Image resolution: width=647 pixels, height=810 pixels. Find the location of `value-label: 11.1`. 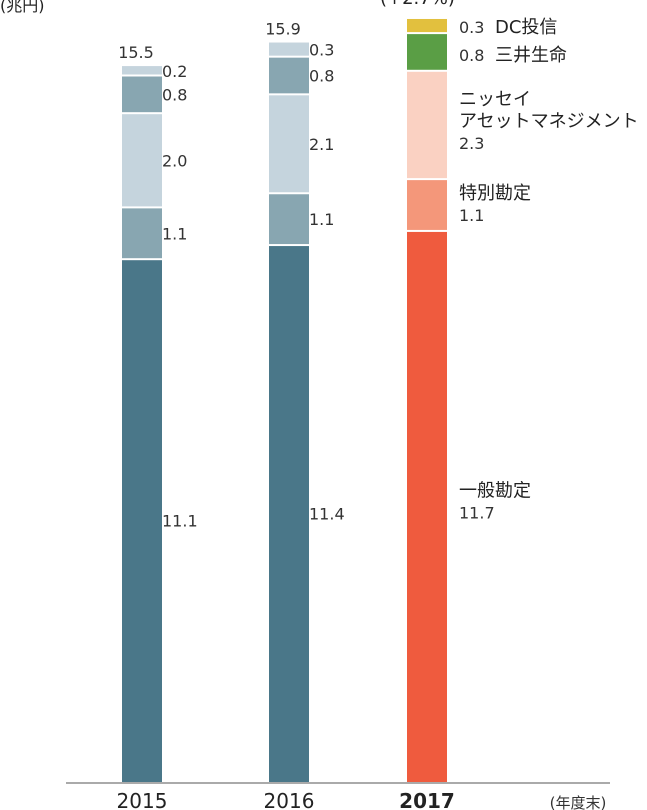

value-label: 11.1 is located at coordinates (180, 521).